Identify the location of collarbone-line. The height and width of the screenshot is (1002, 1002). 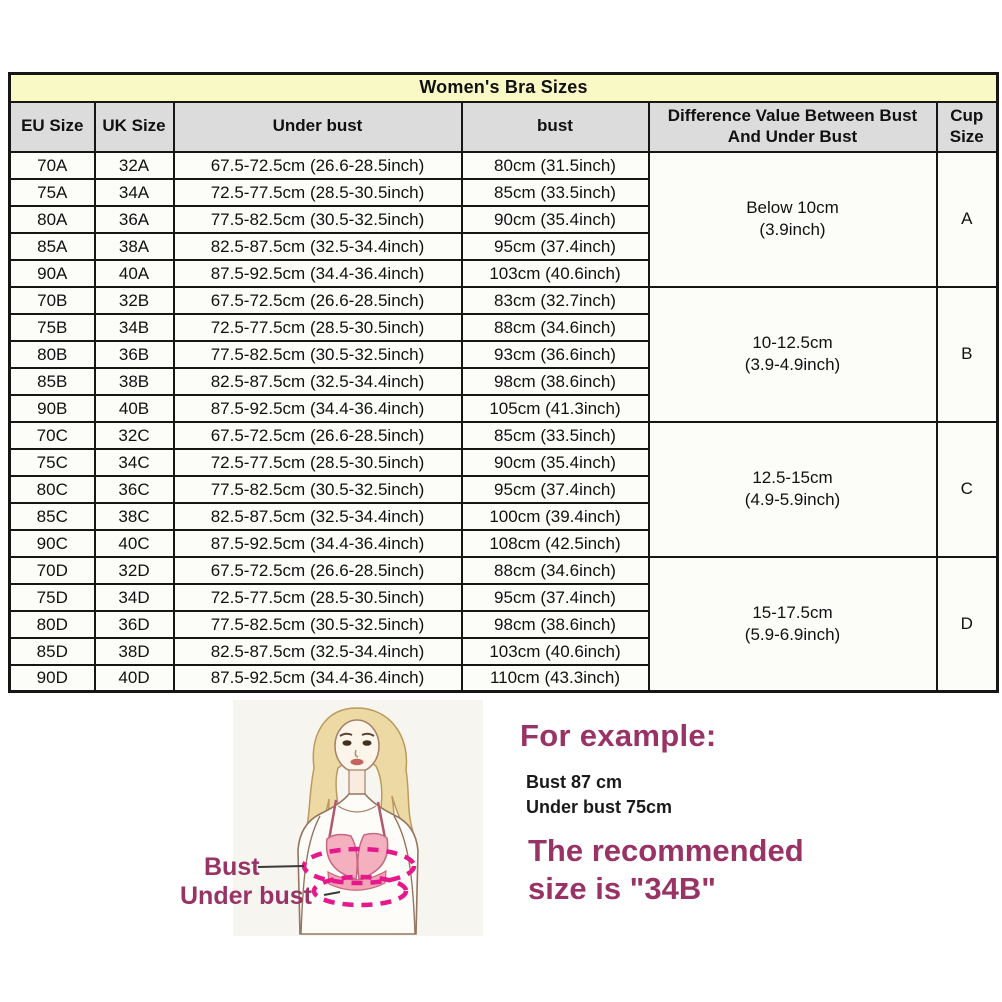
(357, 809).